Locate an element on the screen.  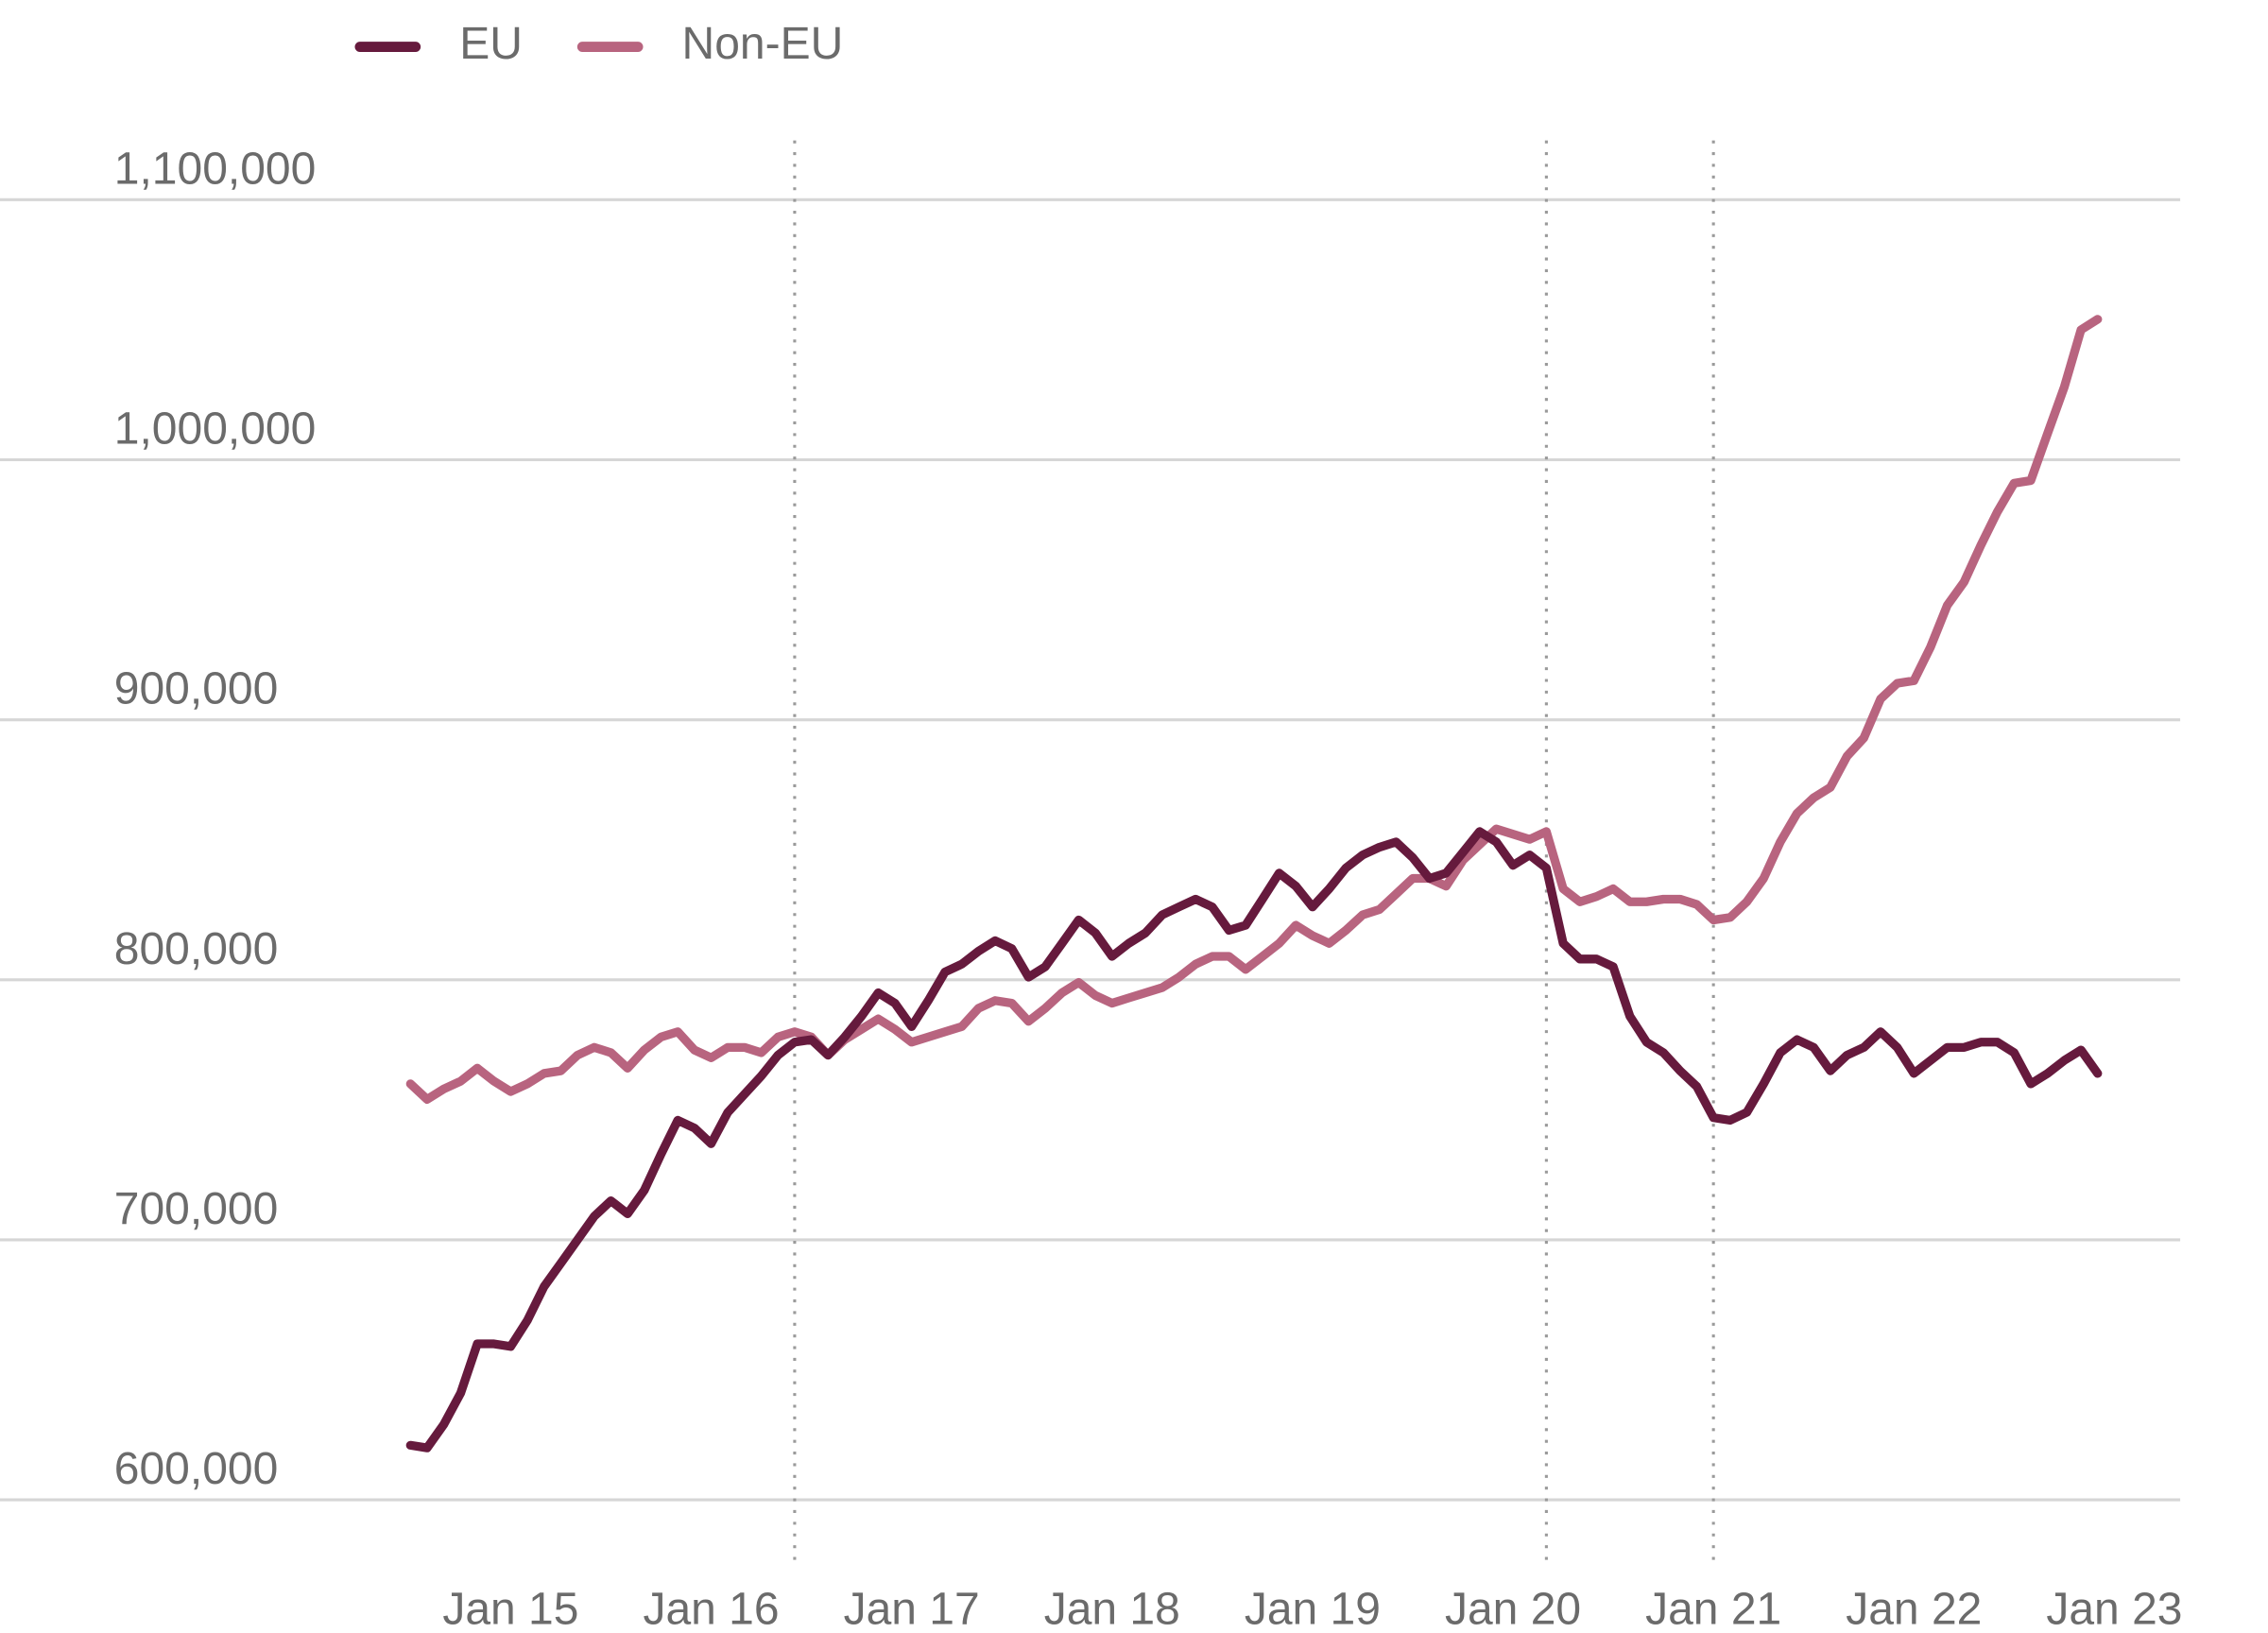
legend-label-non-eu: Non-EU is located at coordinates (763, 44).